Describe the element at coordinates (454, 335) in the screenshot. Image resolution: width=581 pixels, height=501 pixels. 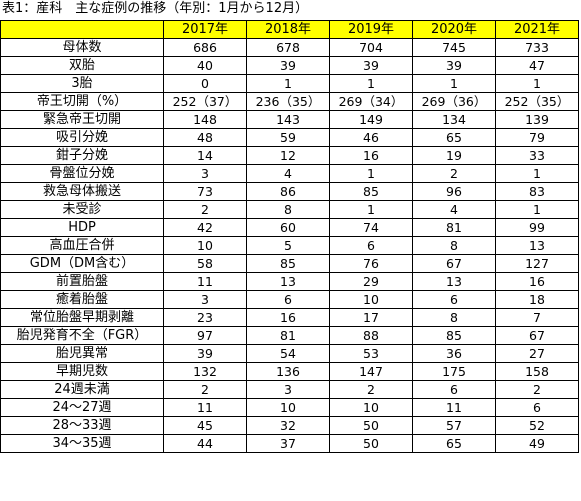
I see `table-cell: 85` at that location.